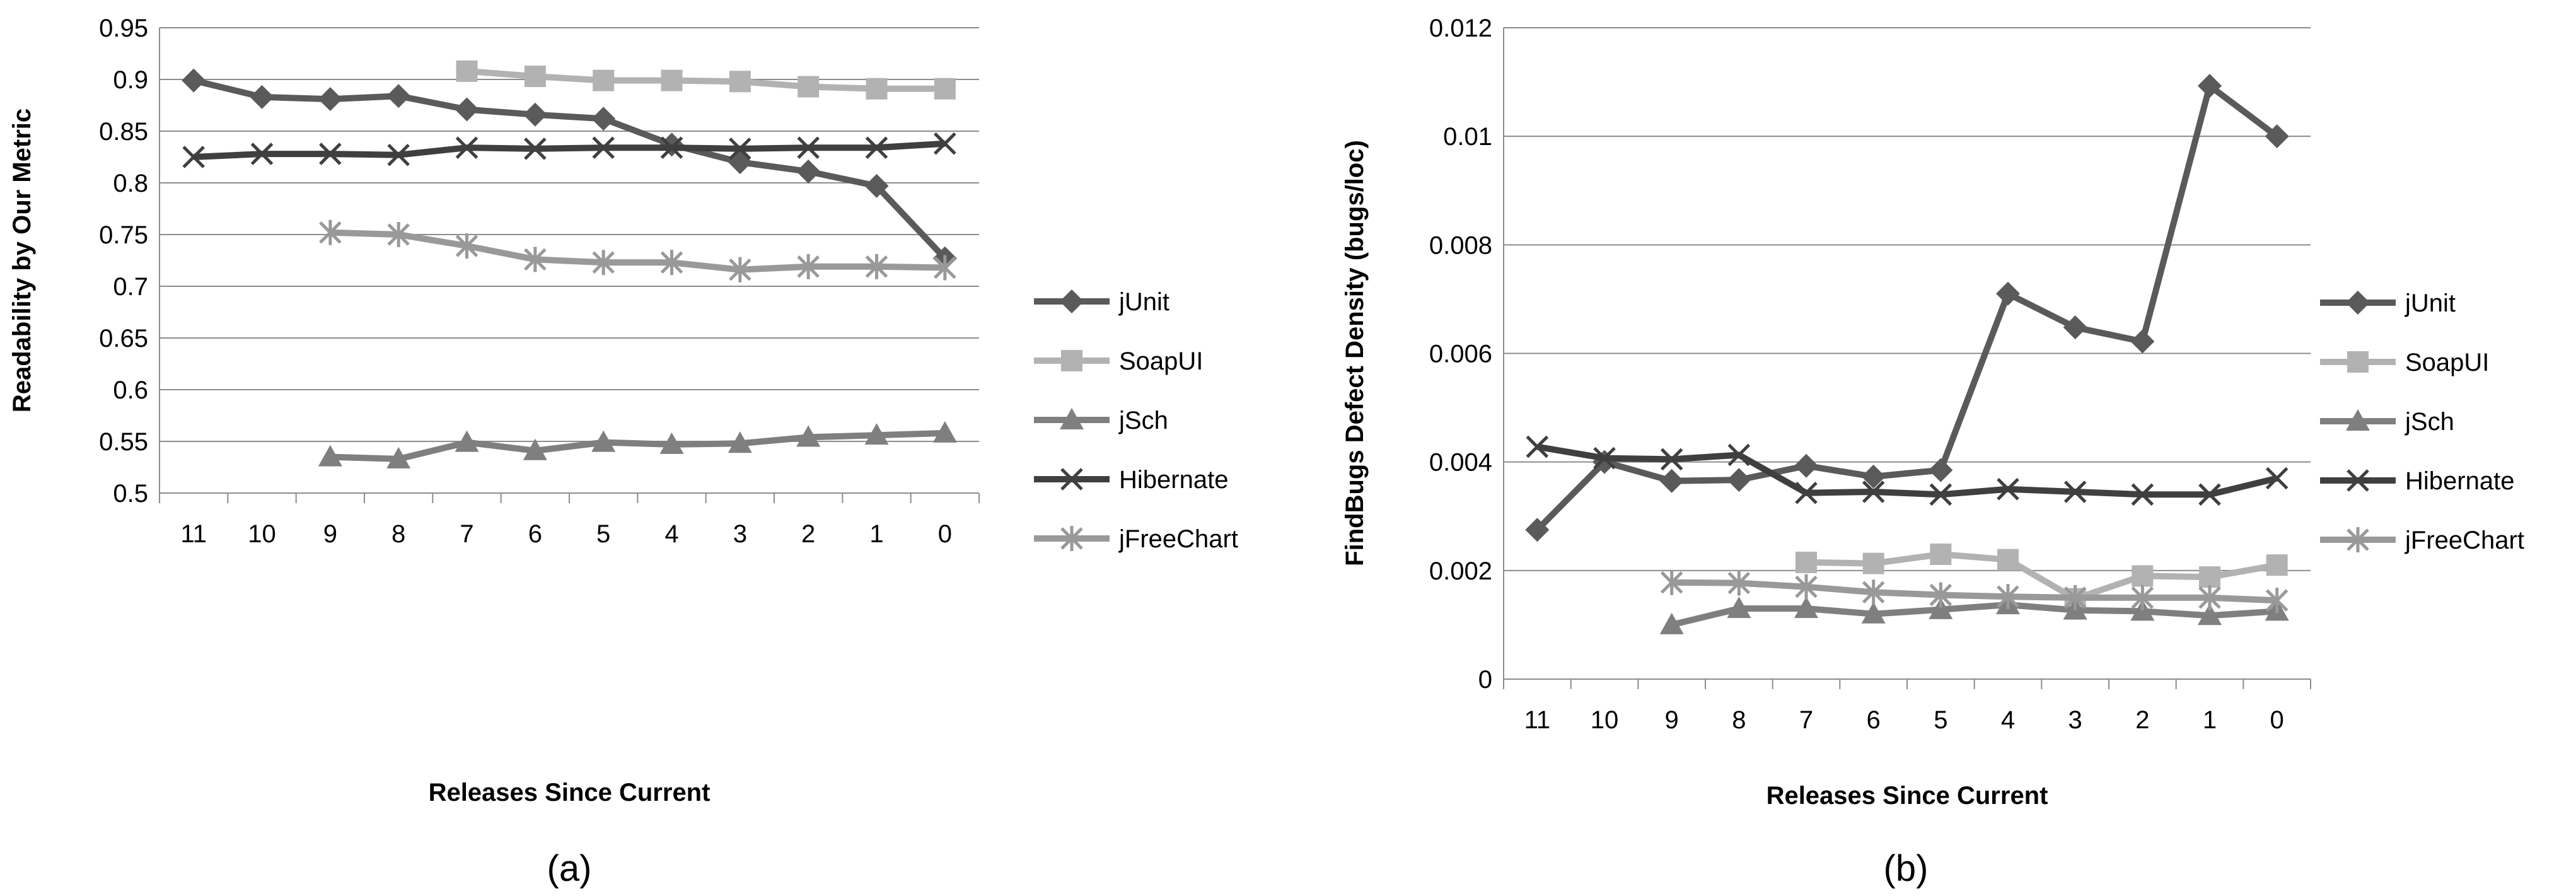 This screenshot has width=2576, height=896. I want to click on chart-caption: (b), so click(1906, 868).